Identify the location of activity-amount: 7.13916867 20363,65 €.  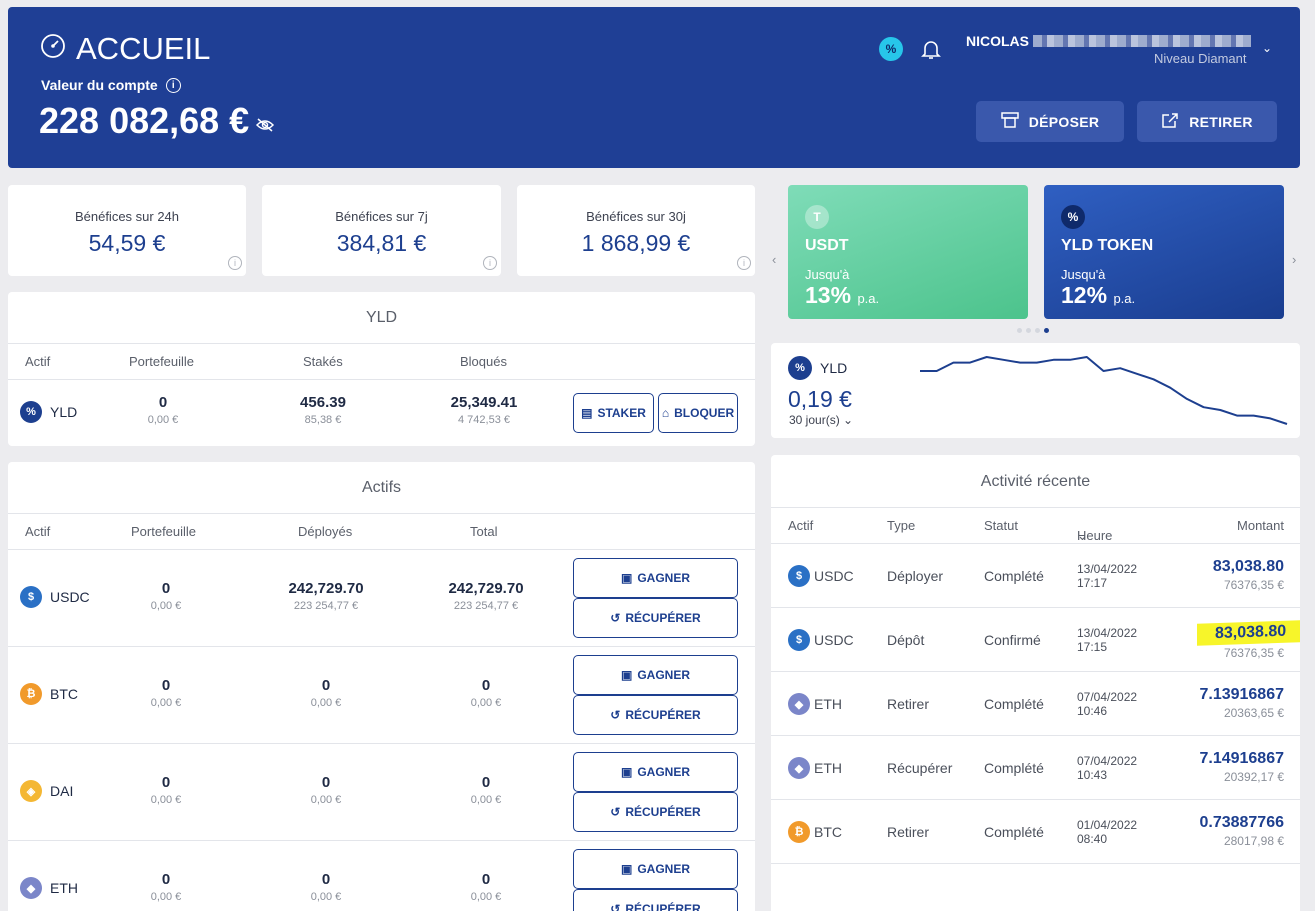
(1241, 703).